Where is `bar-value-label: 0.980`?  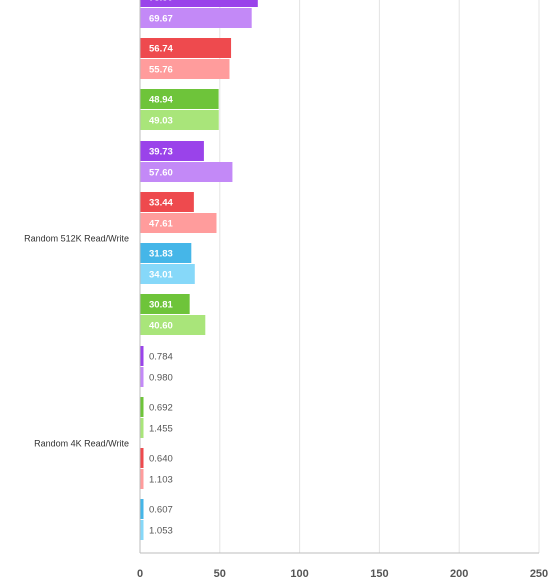 bar-value-label: 0.980 is located at coordinates (161, 378).